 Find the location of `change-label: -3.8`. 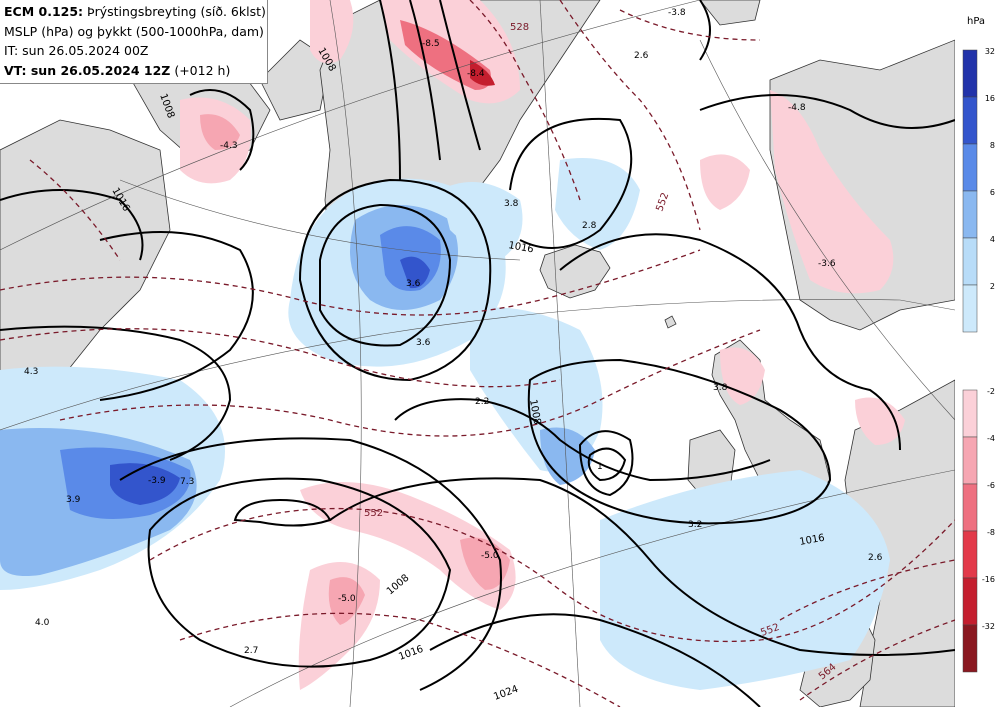

change-label: -3.8 is located at coordinates (677, 13).